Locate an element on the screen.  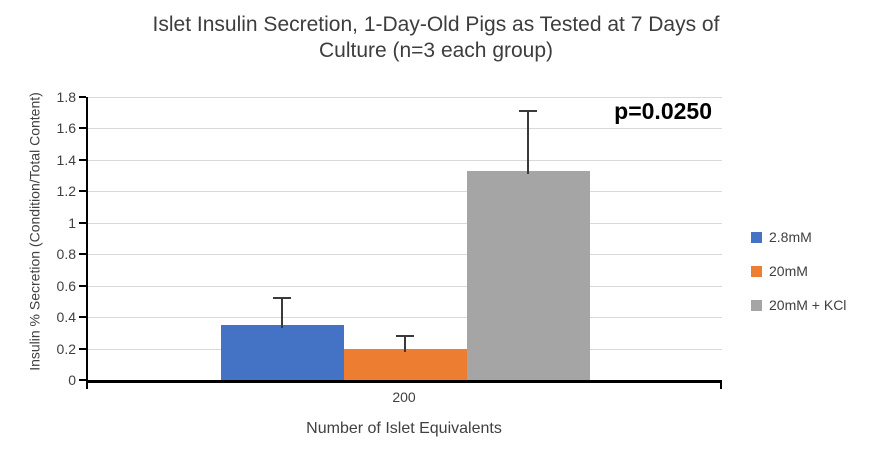
y-tick-label: 1.2 is located at coordinates (66, 191).